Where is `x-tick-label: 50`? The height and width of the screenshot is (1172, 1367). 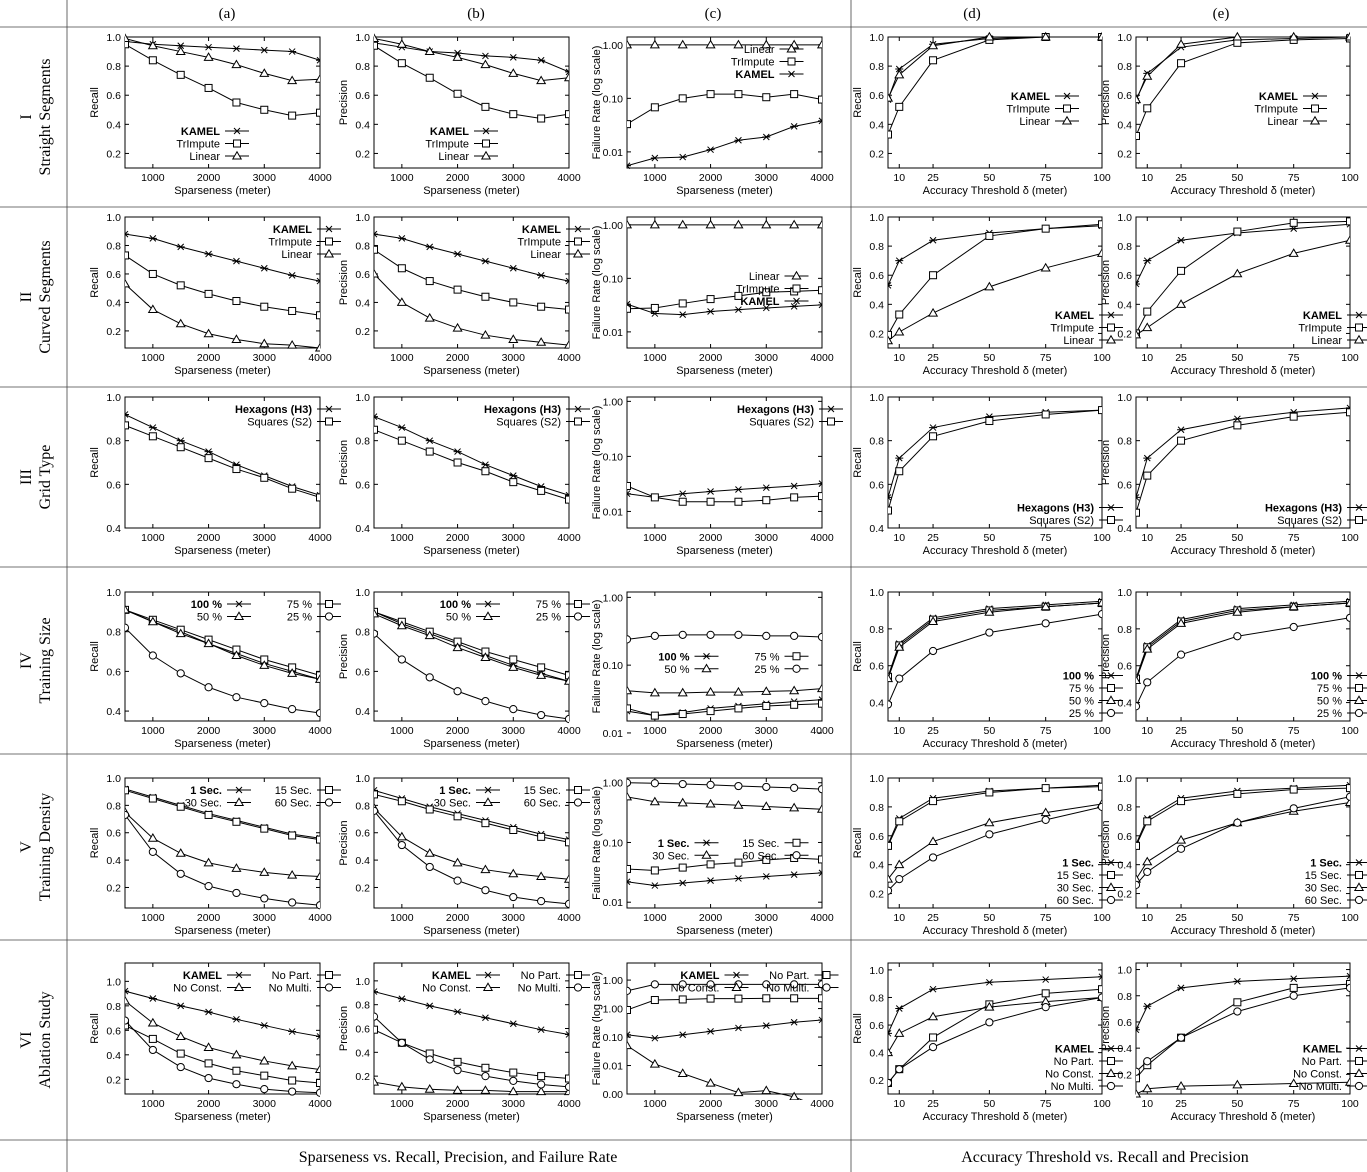
x-tick-label: 50 is located at coordinates (1238, 178).